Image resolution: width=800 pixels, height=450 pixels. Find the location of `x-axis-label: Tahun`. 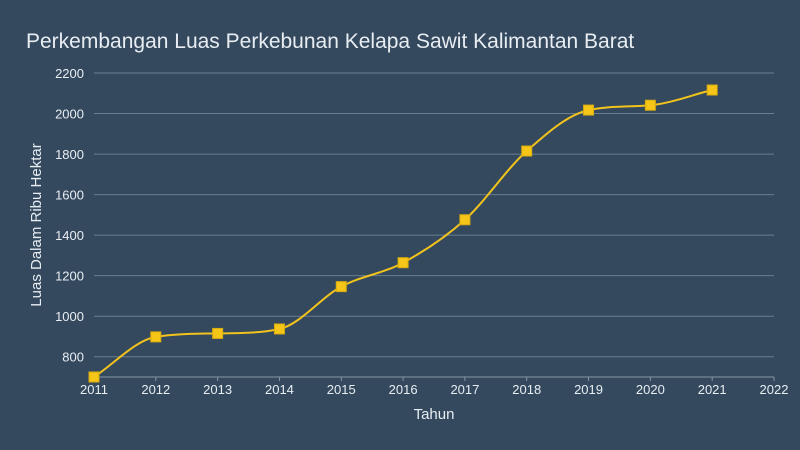

x-axis-label: Tahun is located at coordinates (434, 414).